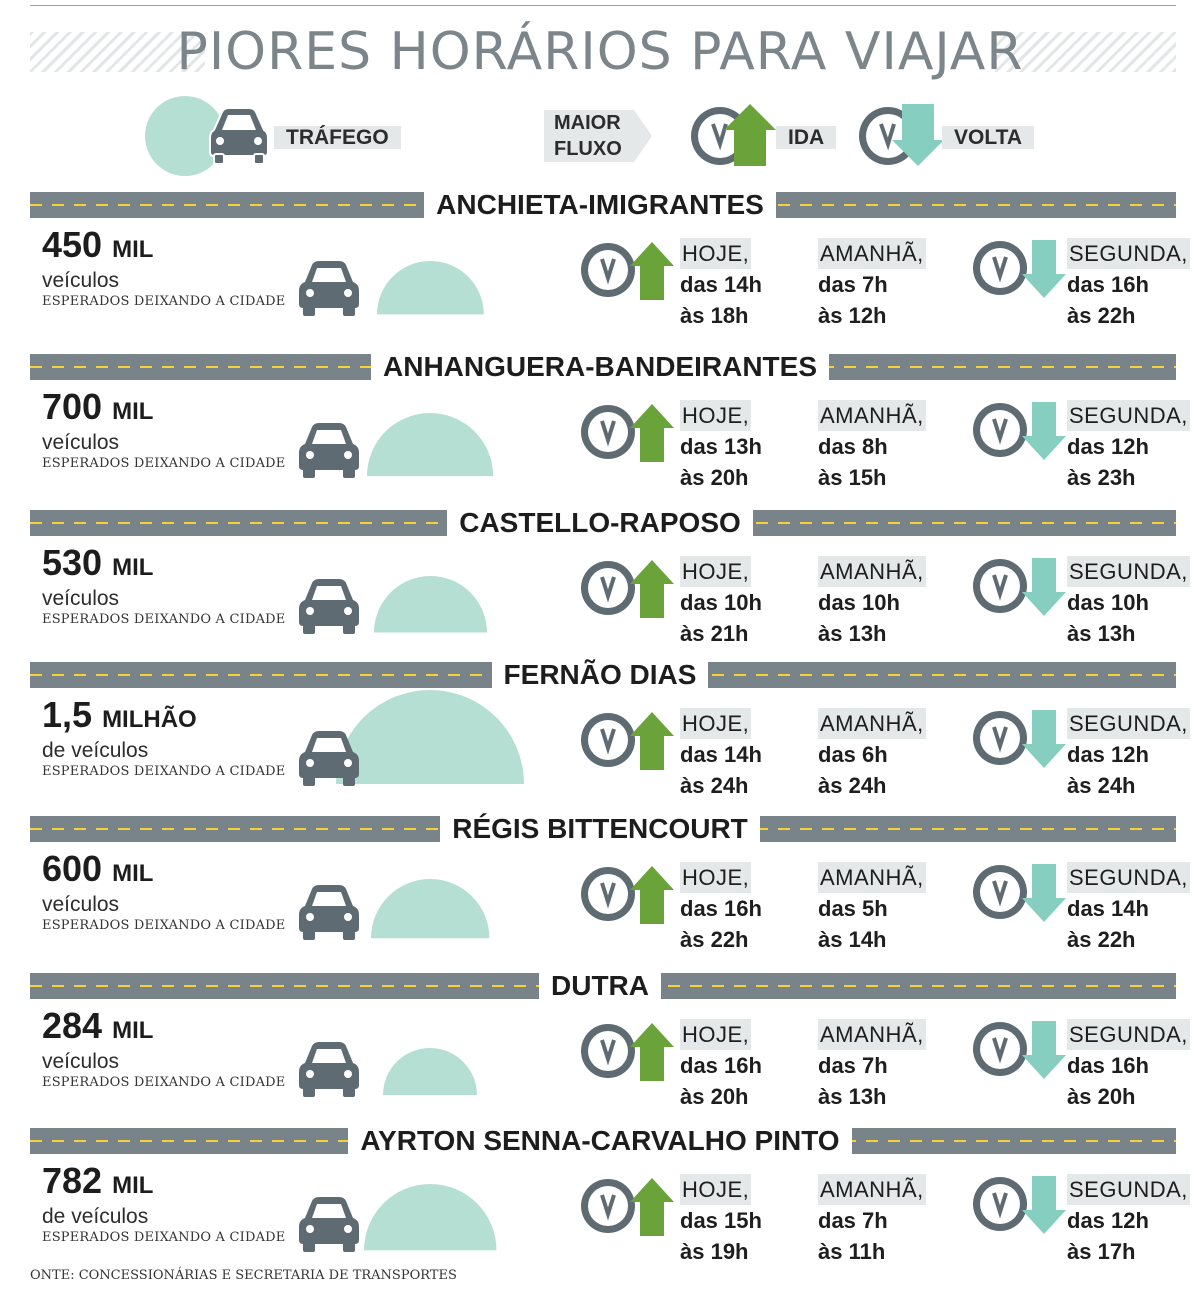  What do you see at coordinates (1108, 1220) in the screenshot?
I see `schedule-from: das 12h` at bounding box center [1108, 1220].